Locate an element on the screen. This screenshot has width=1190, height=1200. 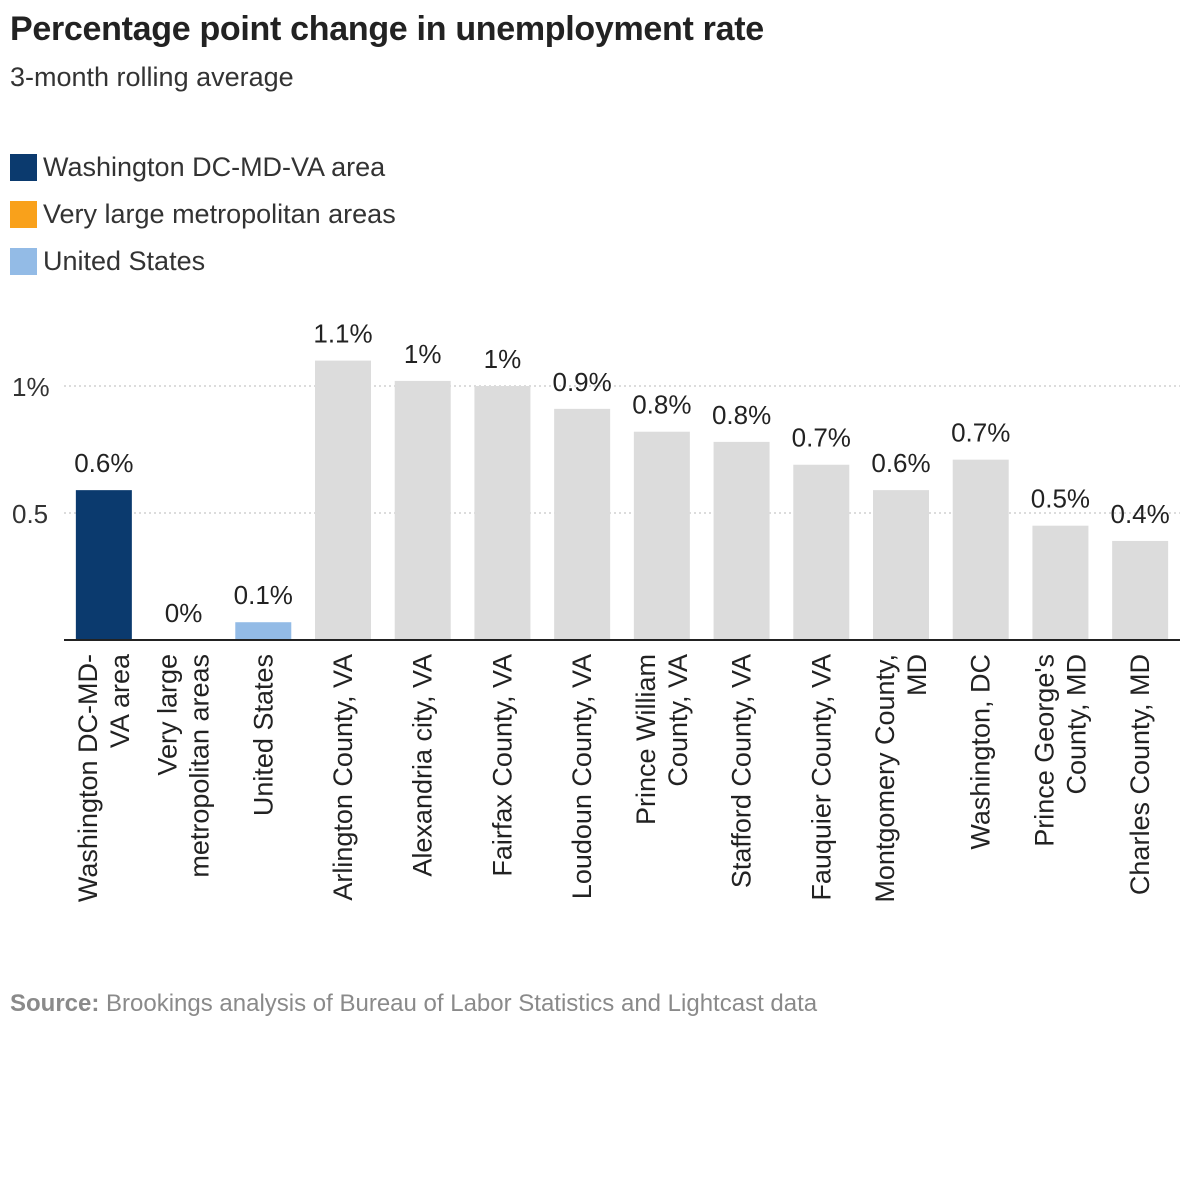
legend-swatch-large-metros is located at coordinates (23, 214).